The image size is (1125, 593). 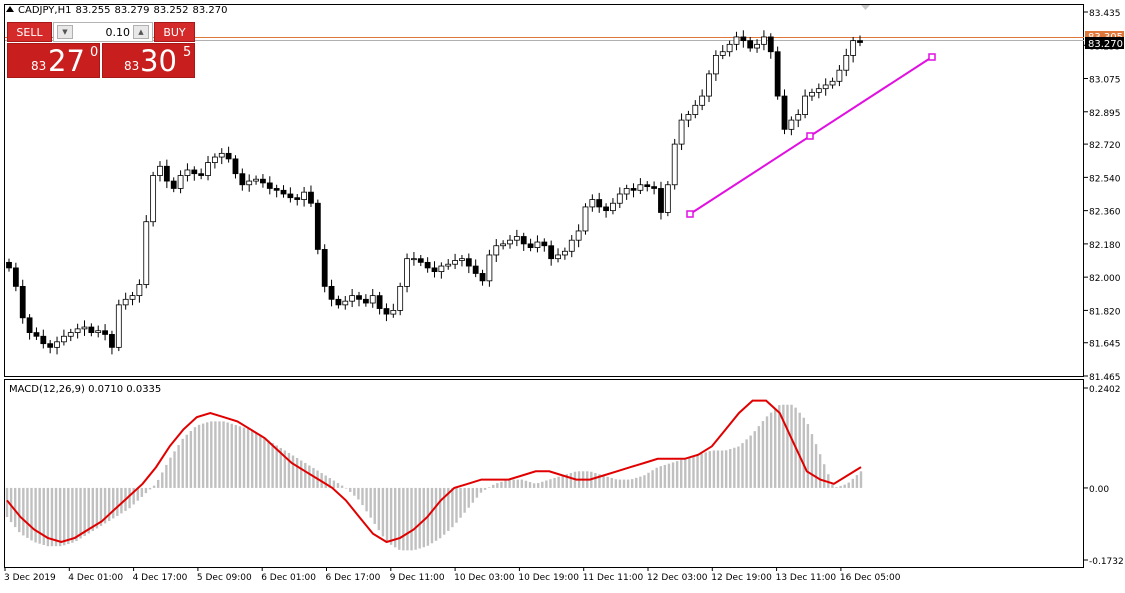 I want to click on ask-price-box: 83 30 5, so click(x=148, y=60).